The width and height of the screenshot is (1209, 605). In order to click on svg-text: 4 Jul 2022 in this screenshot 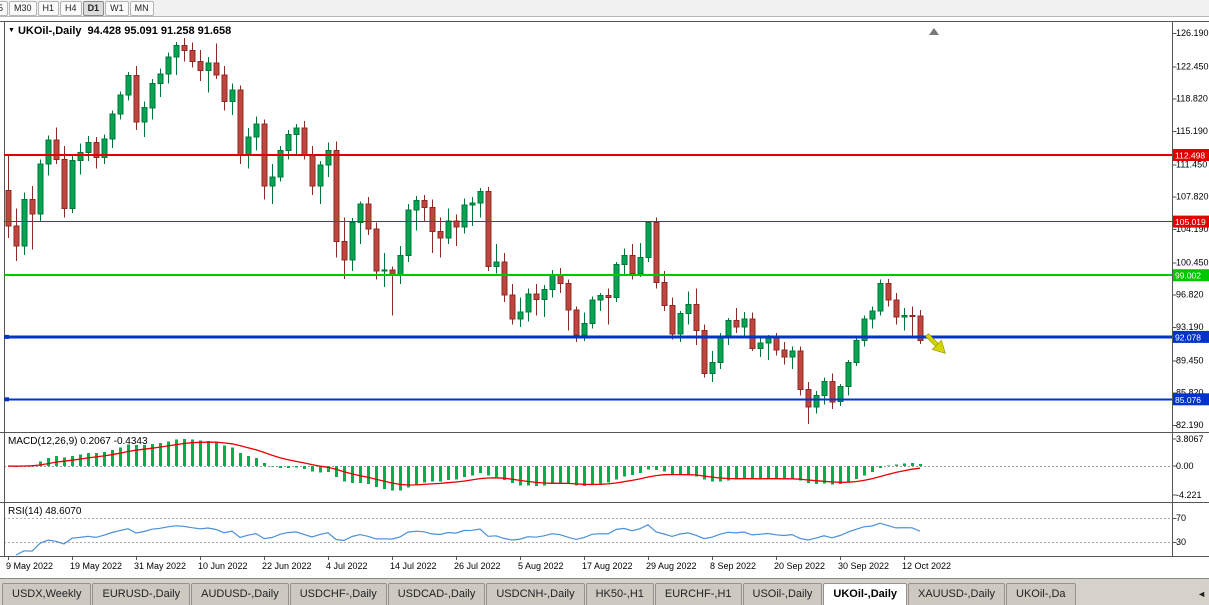, I will do `click(347, 566)`.